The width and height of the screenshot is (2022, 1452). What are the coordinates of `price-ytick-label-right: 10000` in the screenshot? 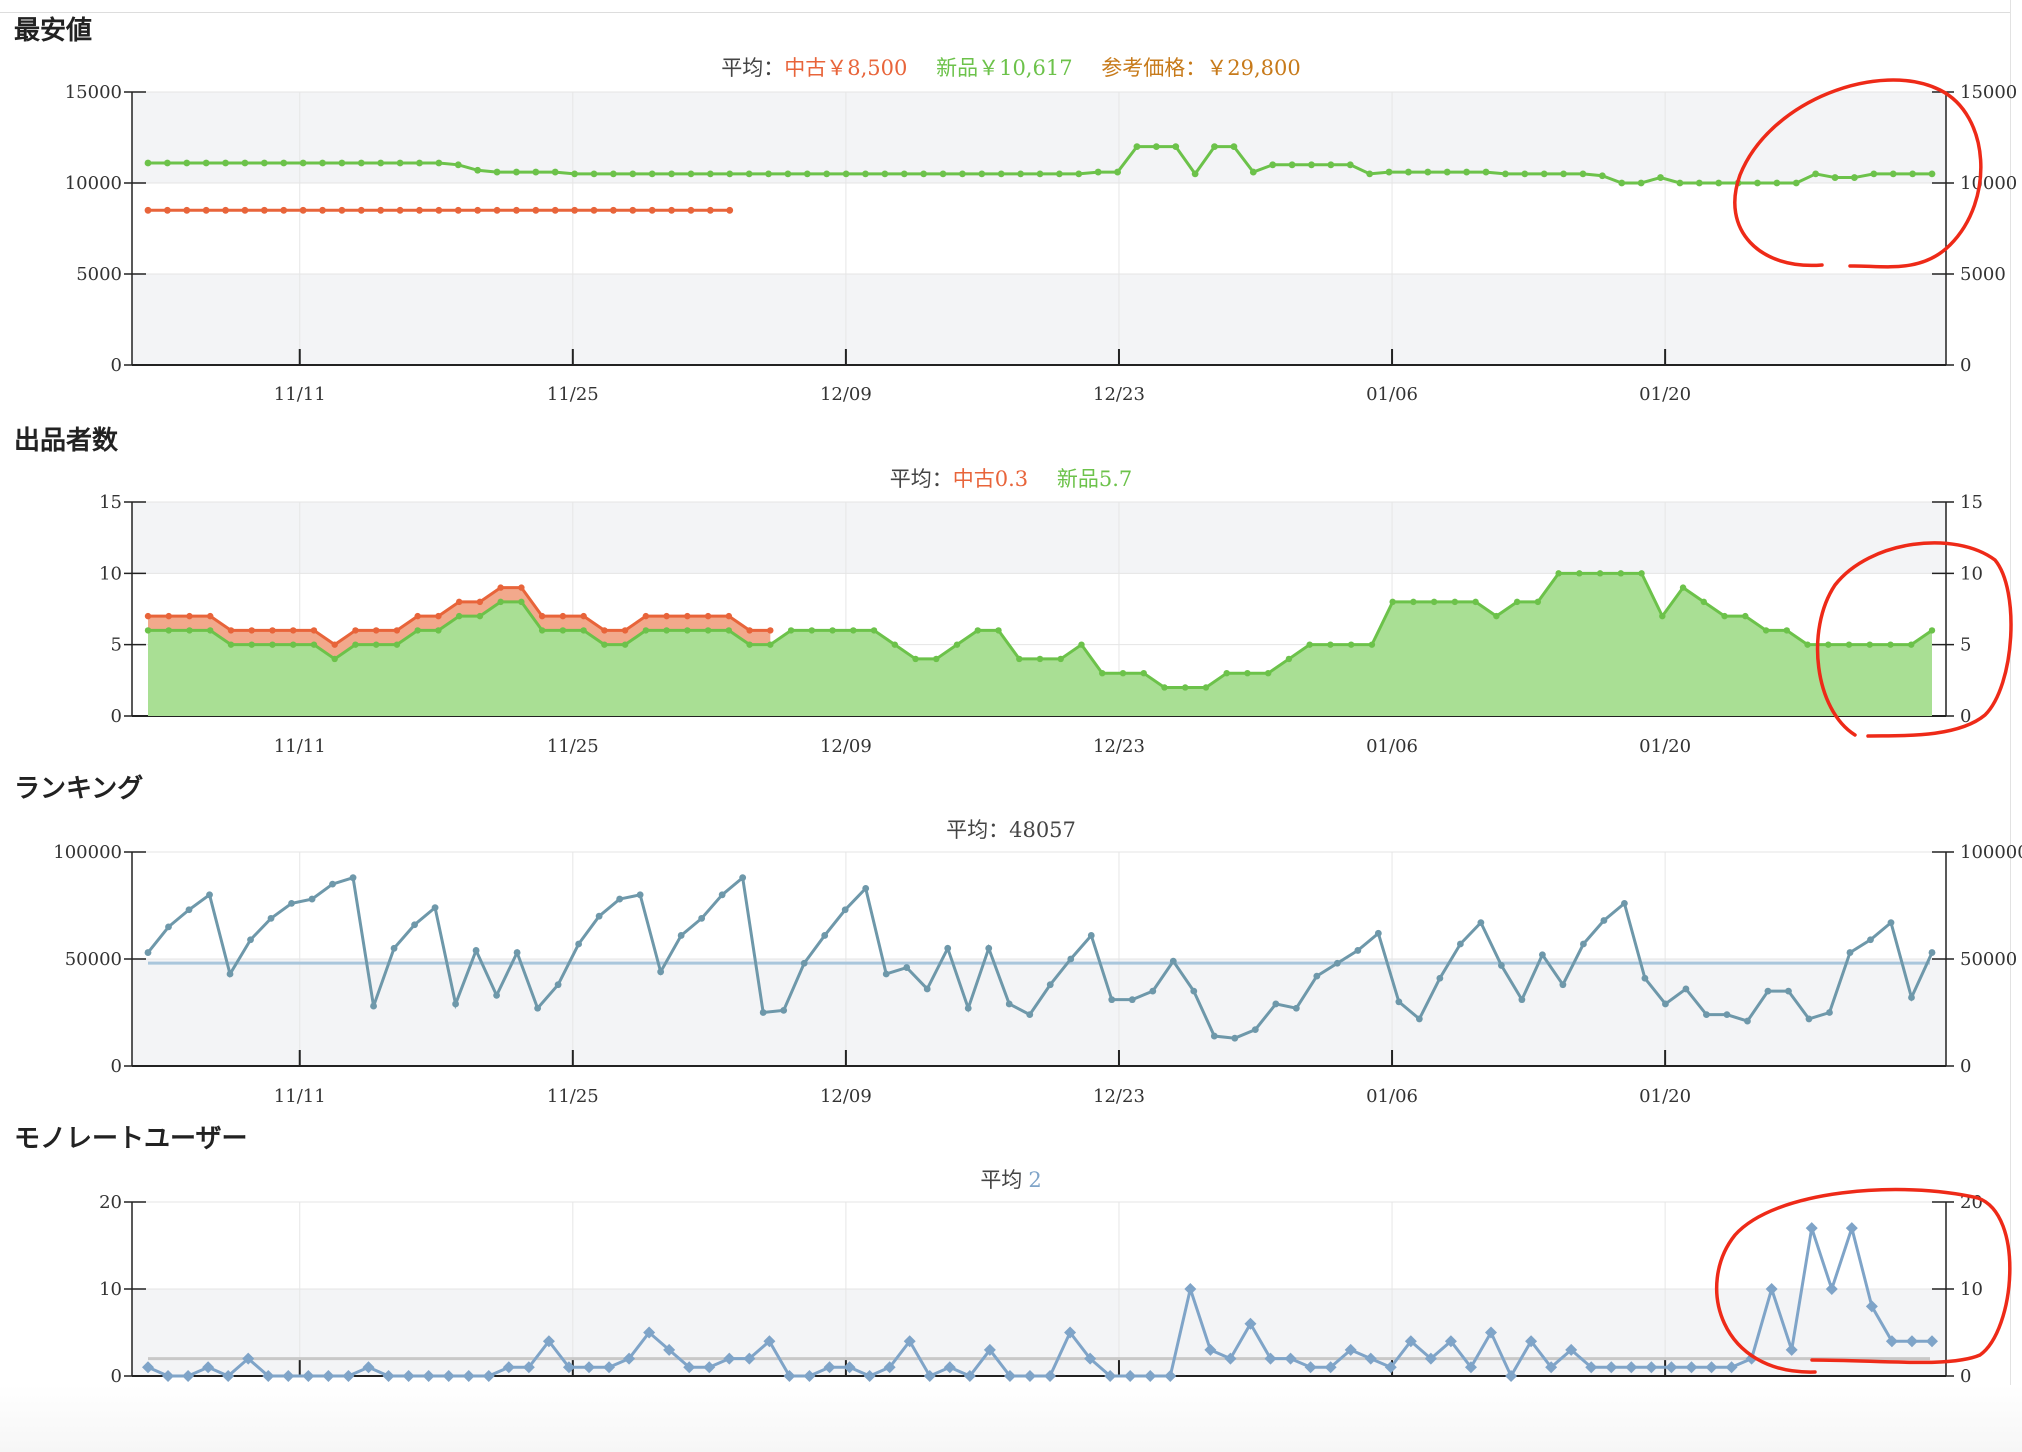 It's located at (1988, 183).